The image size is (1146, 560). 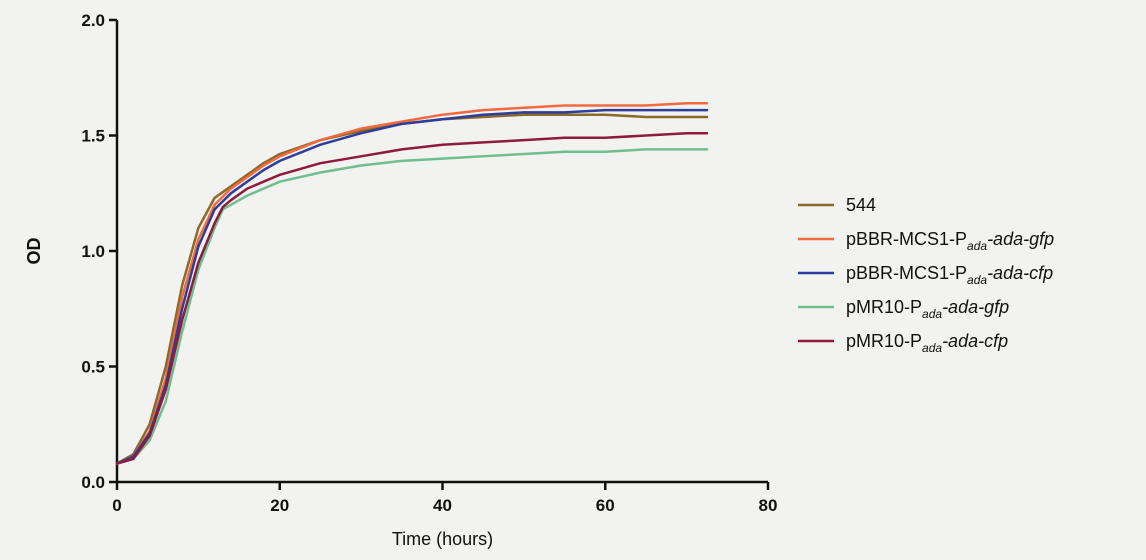 I want to click on legend-label-2: pBBR-MCS1-Pada-ada-gfp, so click(x=950, y=241).